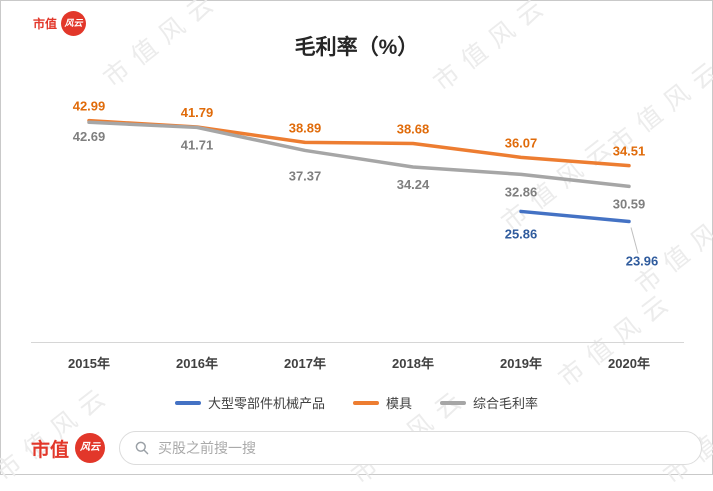 The height and width of the screenshot is (491, 713). I want to click on data-label: 25.86, so click(521, 233).